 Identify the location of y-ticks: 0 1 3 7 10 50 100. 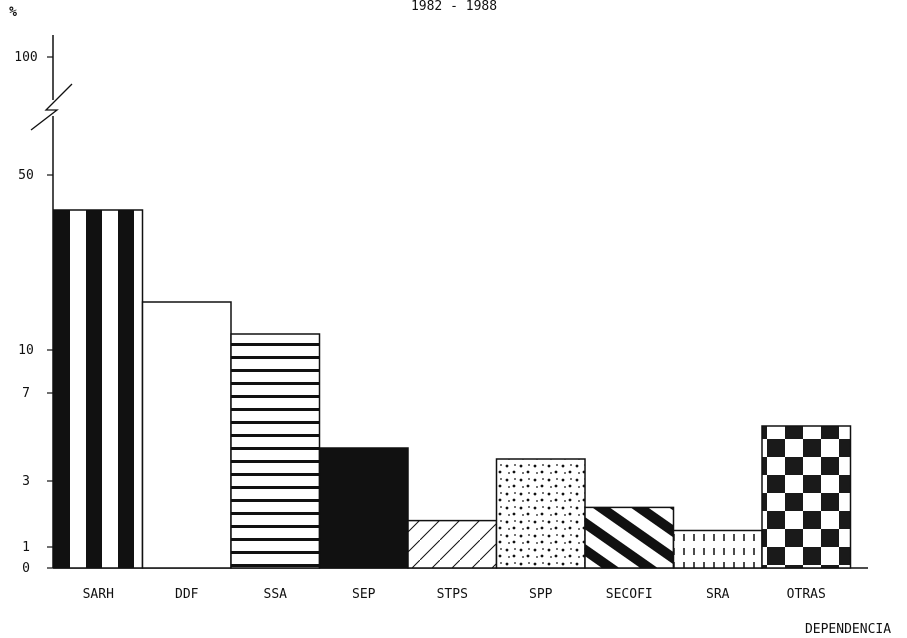
(33, 313).